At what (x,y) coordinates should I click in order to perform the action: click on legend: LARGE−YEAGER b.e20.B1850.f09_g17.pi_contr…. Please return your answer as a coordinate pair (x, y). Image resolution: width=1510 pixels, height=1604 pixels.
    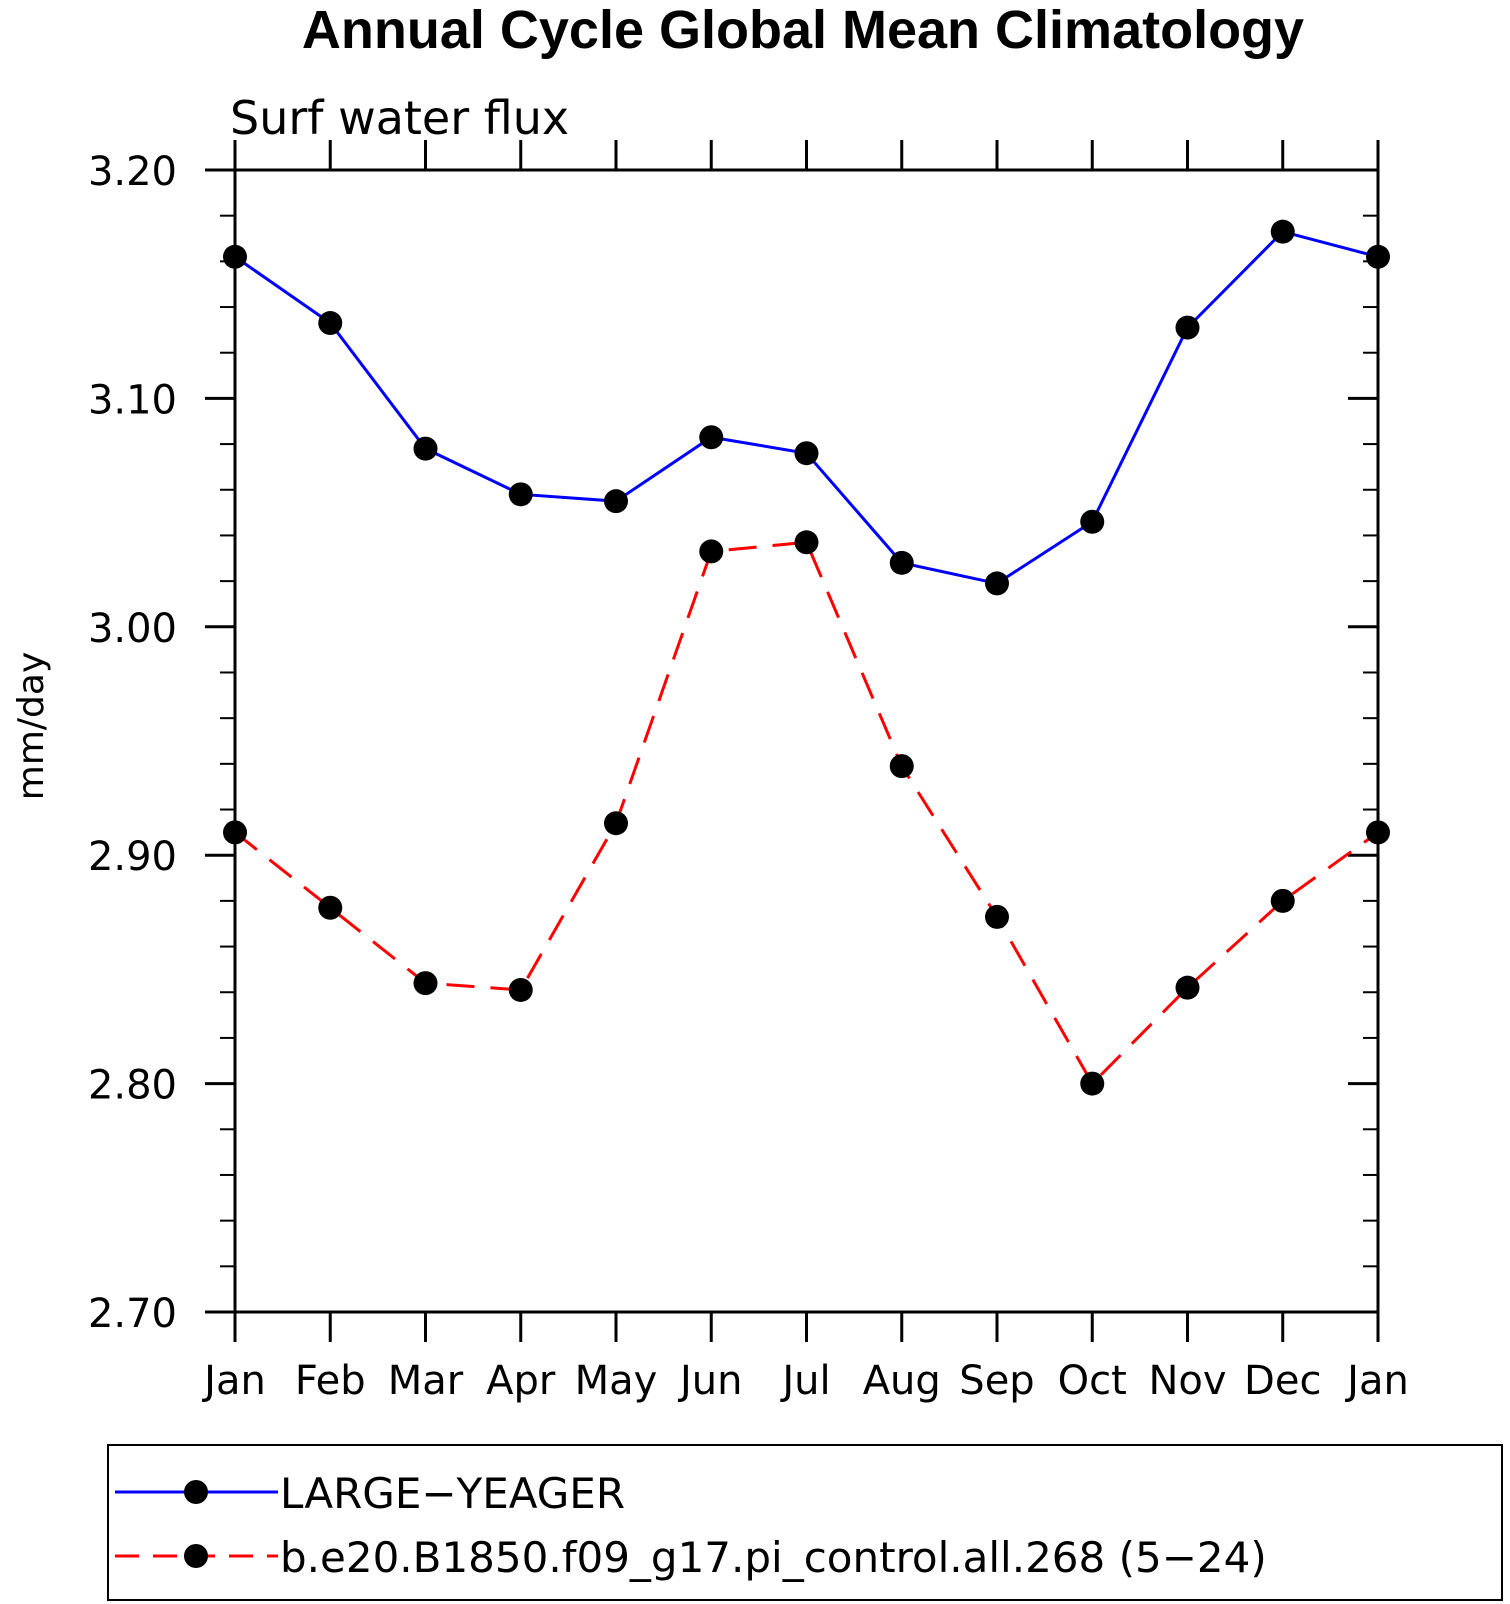
    Looking at the image, I should click on (805, 1522).